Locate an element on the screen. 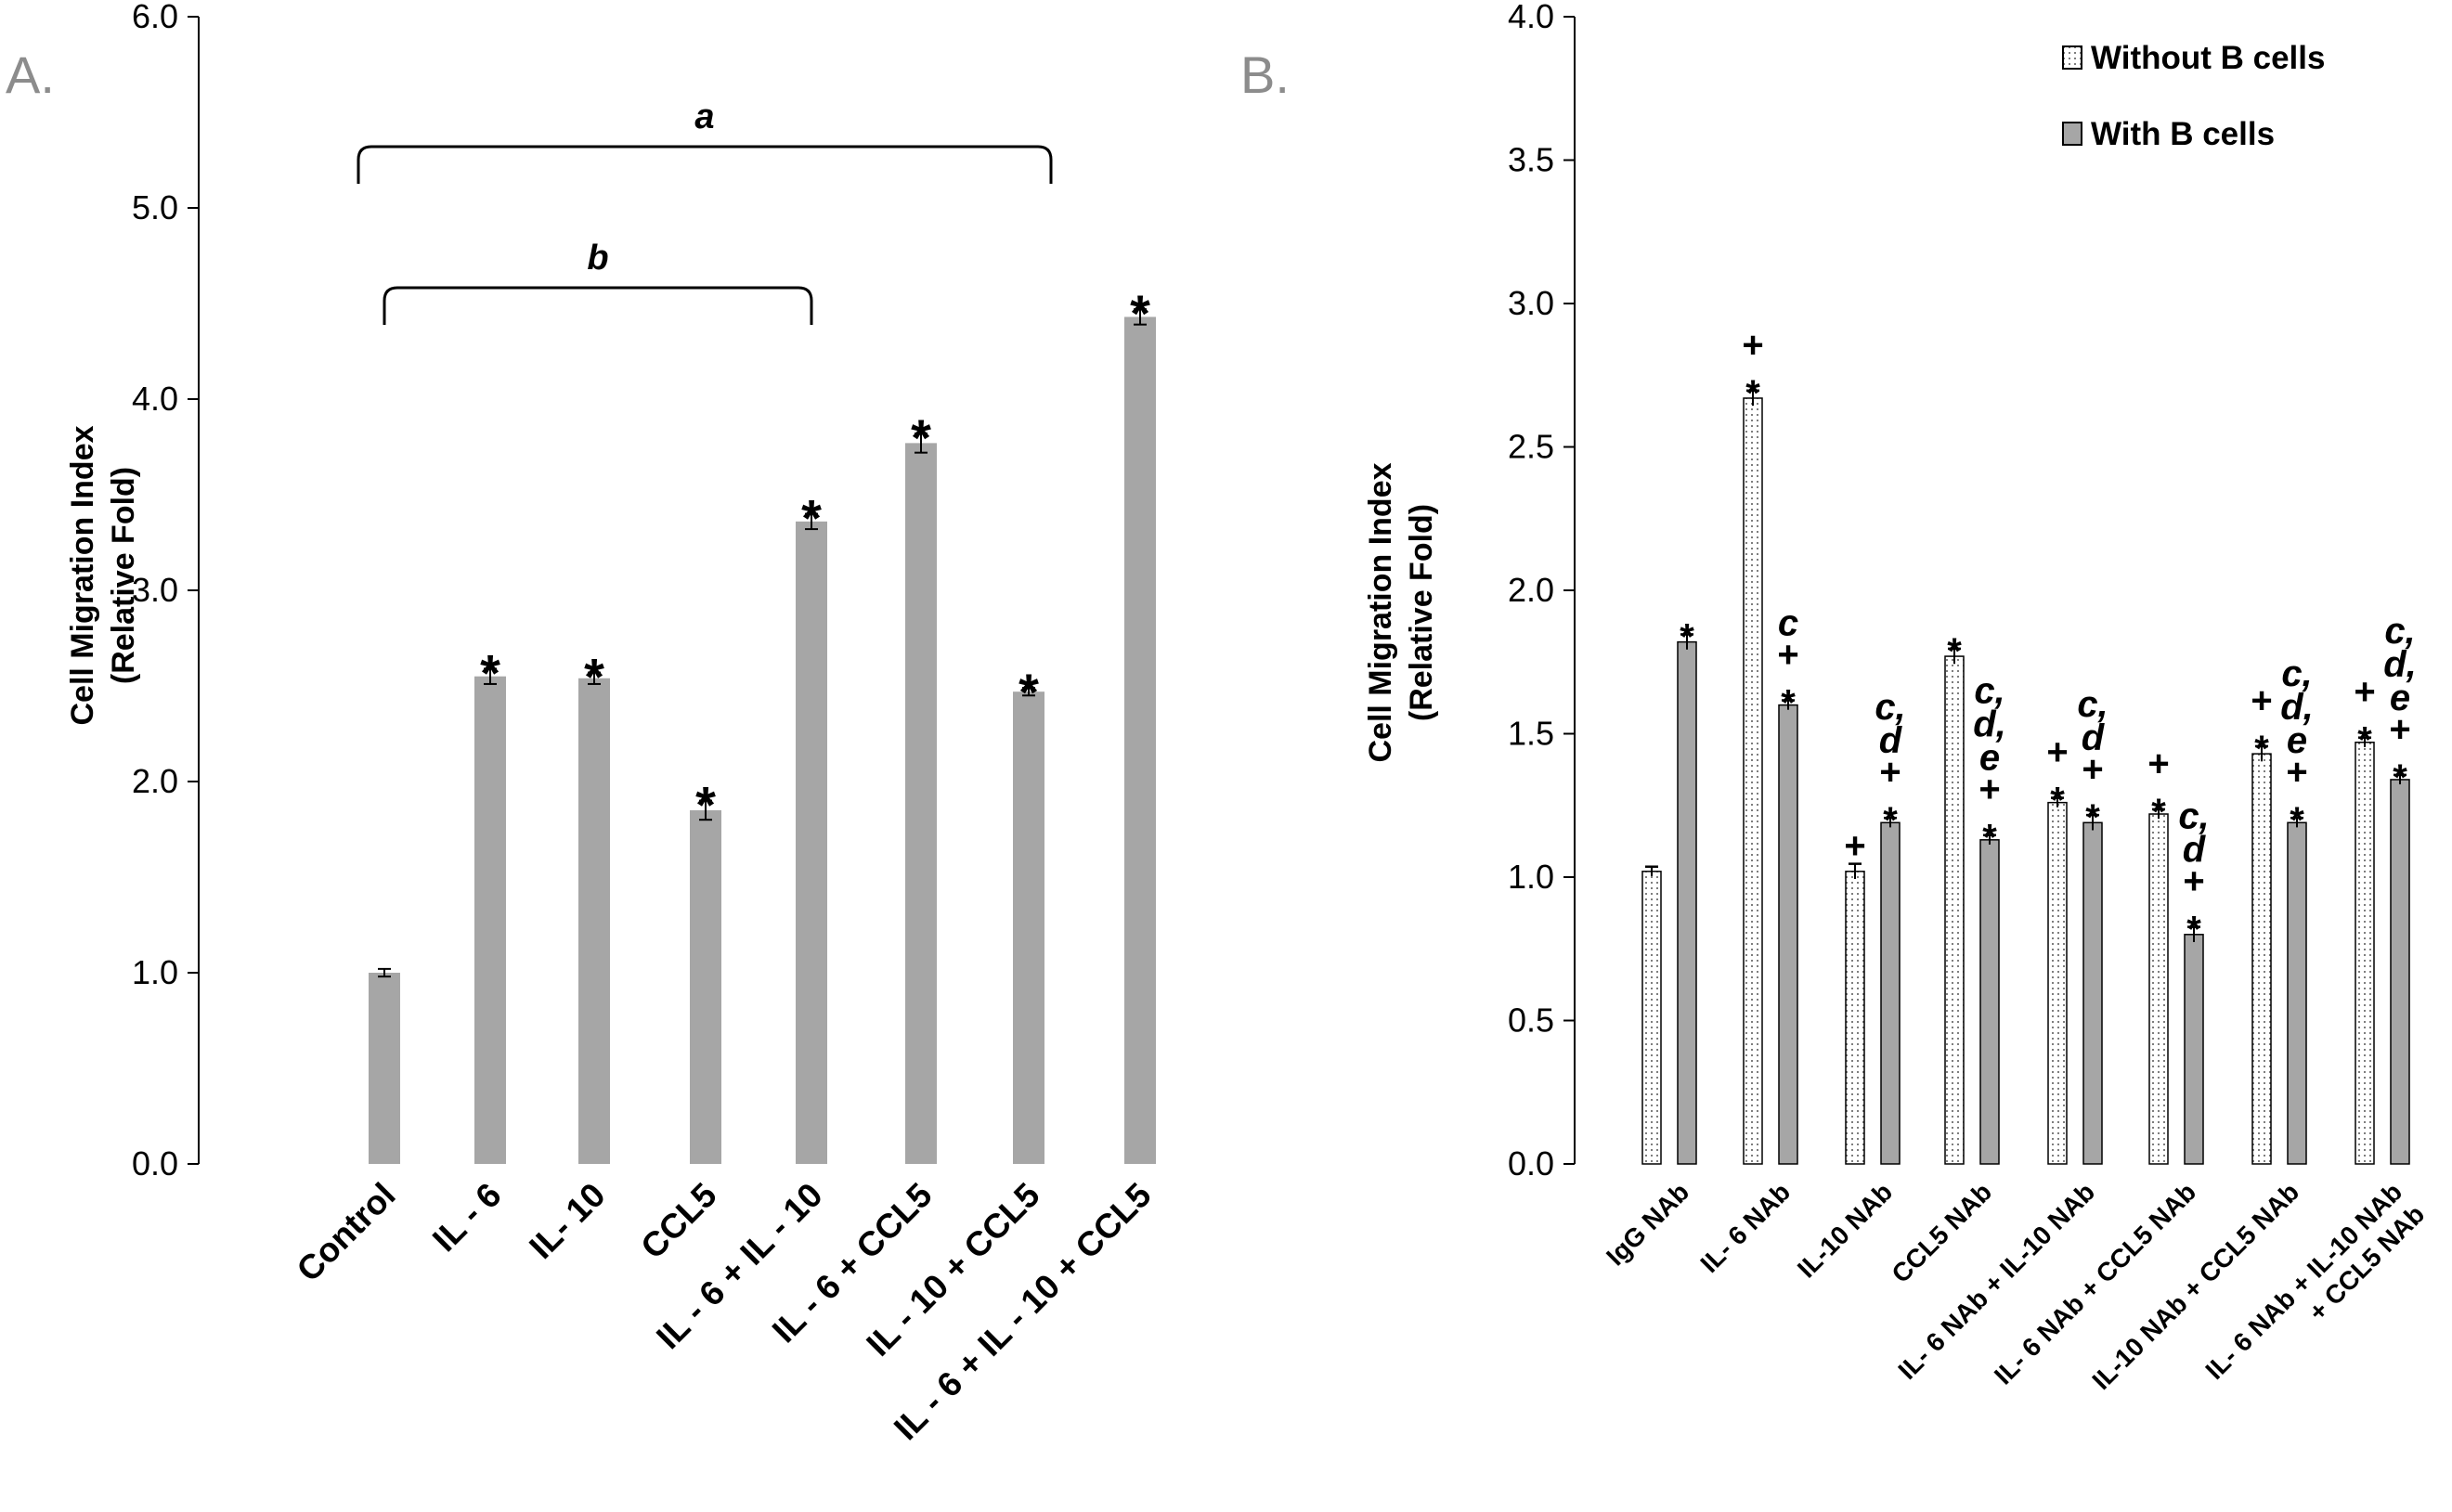 This screenshot has height=1512, width=2452. x-category-label: IL- 6 NAb + IL-10 NAb+ CCL5 NAb is located at coordinates (2314, 1292).